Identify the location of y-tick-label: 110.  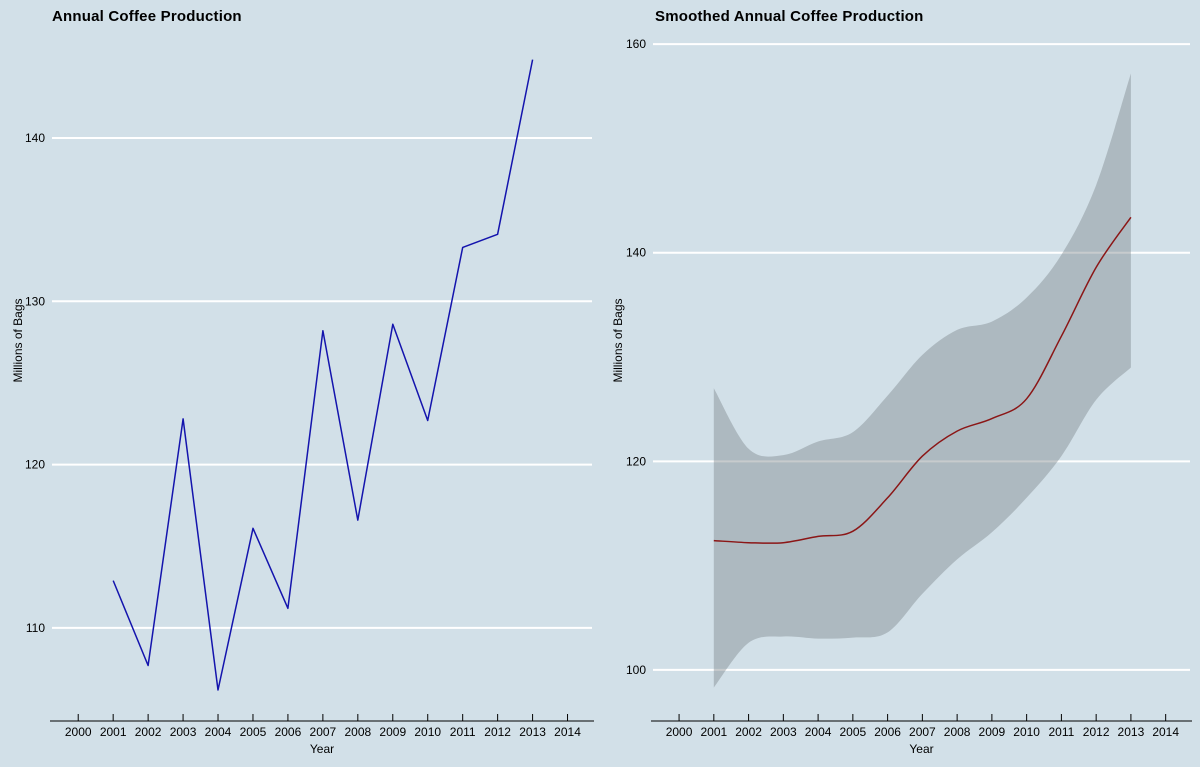
(35, 628).